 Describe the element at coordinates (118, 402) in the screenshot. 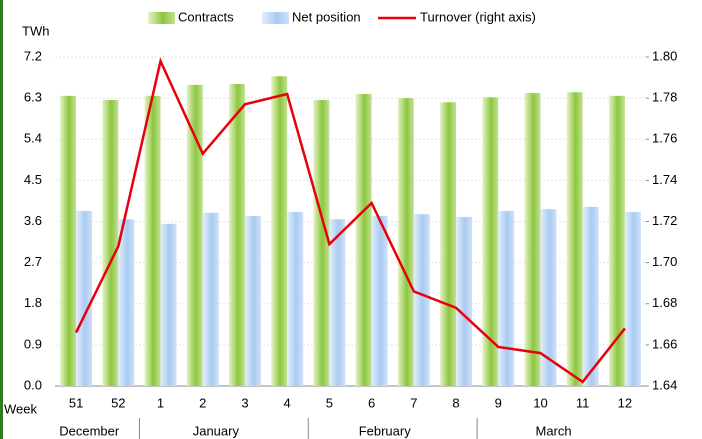

I see `x-tick-label: 52` at that location.